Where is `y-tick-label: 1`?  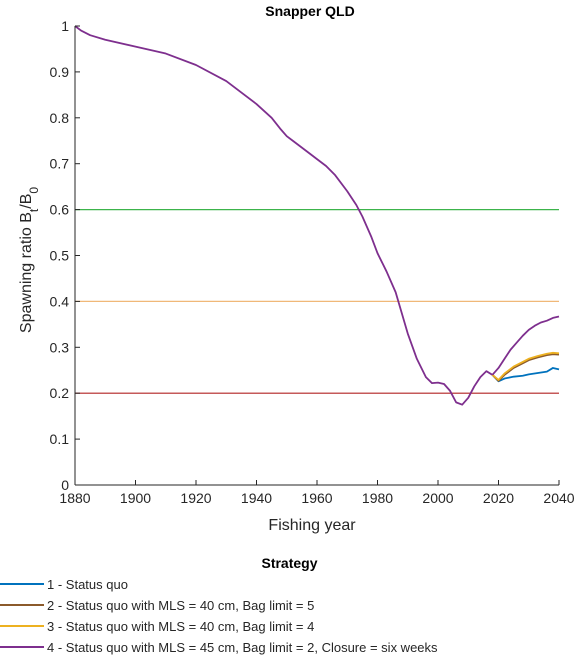 y-tick-label: 1 is located at coordinates (65, 26).